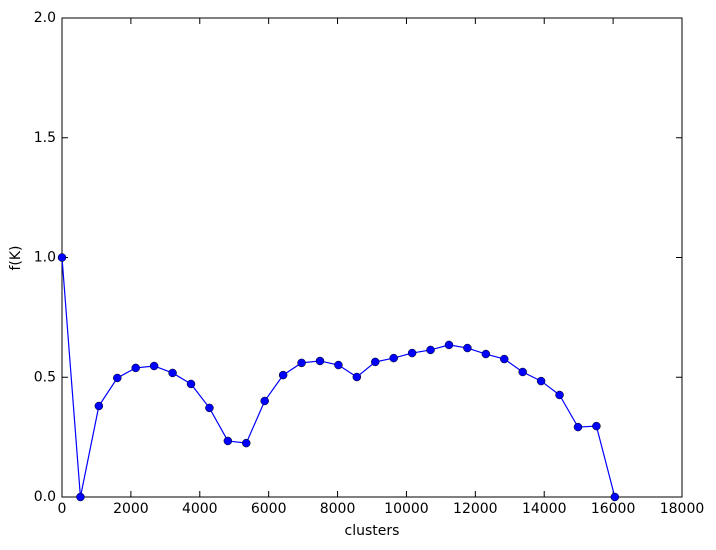 The width and height of the screenshot is (716, 550). What do you see at coordinates (372, 531) in the screenshot?
I see `x-axis-label: clusters` at bounding box center [372, 531].